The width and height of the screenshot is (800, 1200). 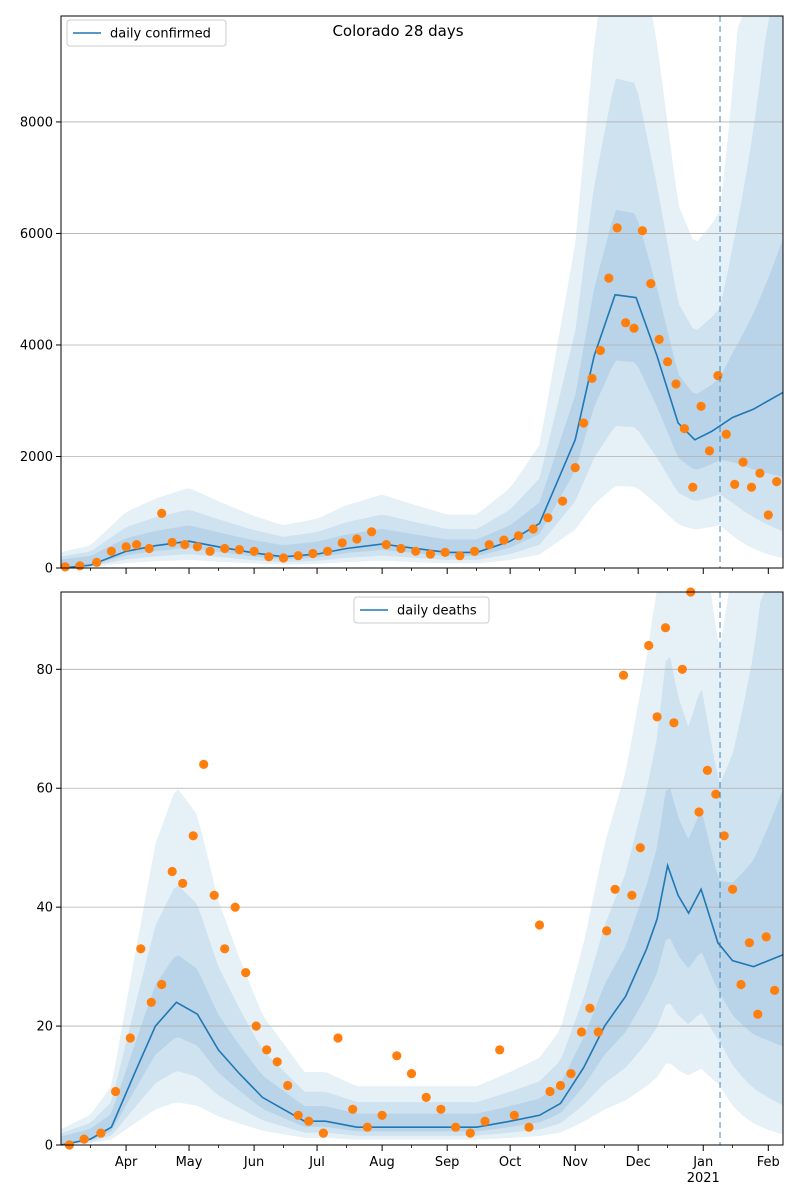 What do you see at coordinates (36, 234) in the screenshot?
I see `y-tick-label: 6000` at bounding box center [36, 234].